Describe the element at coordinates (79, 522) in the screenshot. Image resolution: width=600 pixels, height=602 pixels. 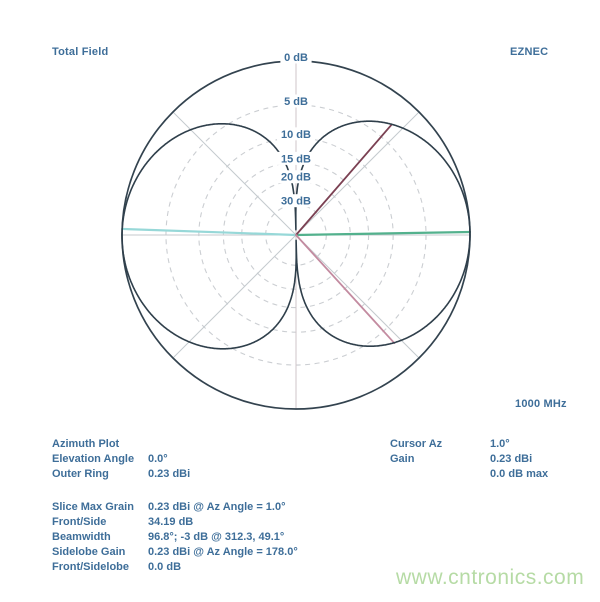
I see `stats-label: Front/Side` at that location.